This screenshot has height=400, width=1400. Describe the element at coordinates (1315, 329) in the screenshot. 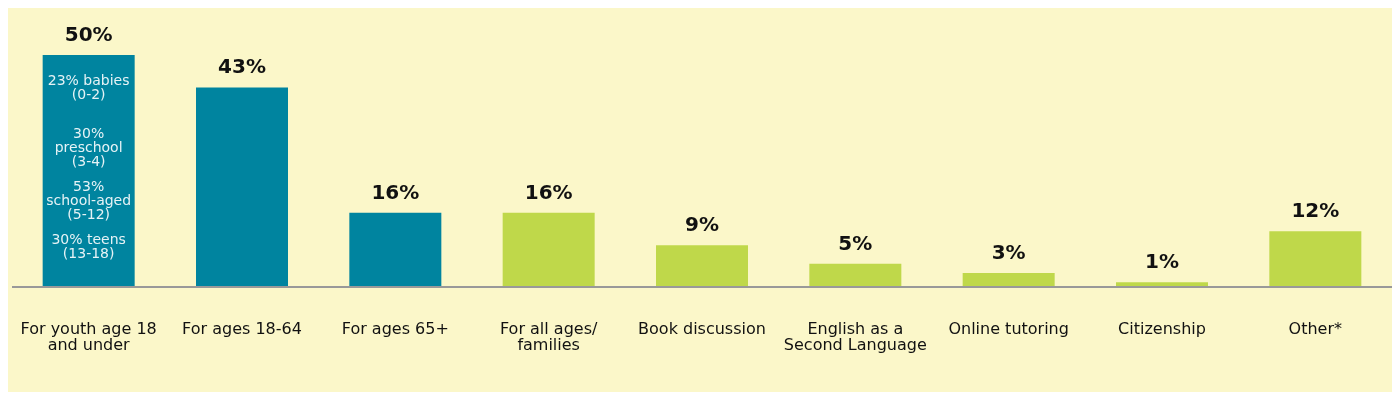

I see `x-tick-label: Other*` at that location.